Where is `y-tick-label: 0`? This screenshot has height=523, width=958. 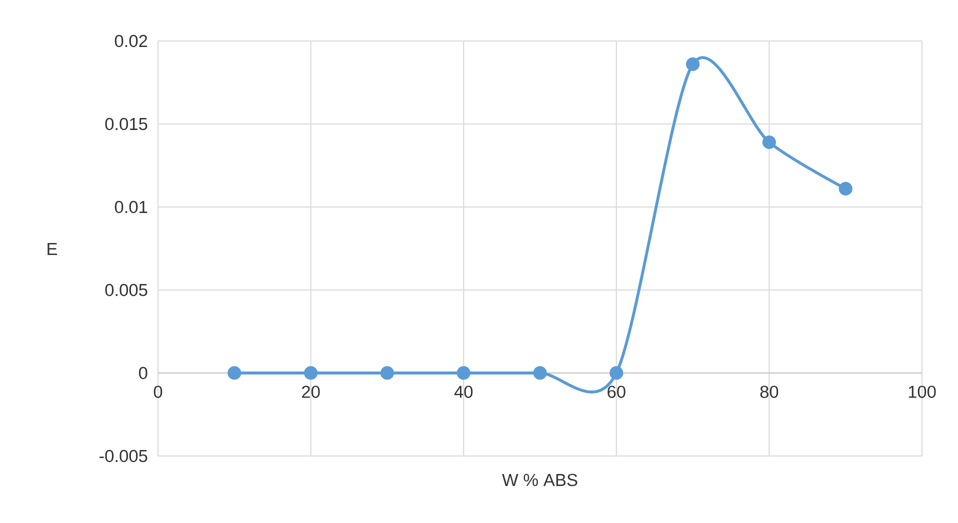 y-tick-label: 0 is located at coordinates (143, 373).